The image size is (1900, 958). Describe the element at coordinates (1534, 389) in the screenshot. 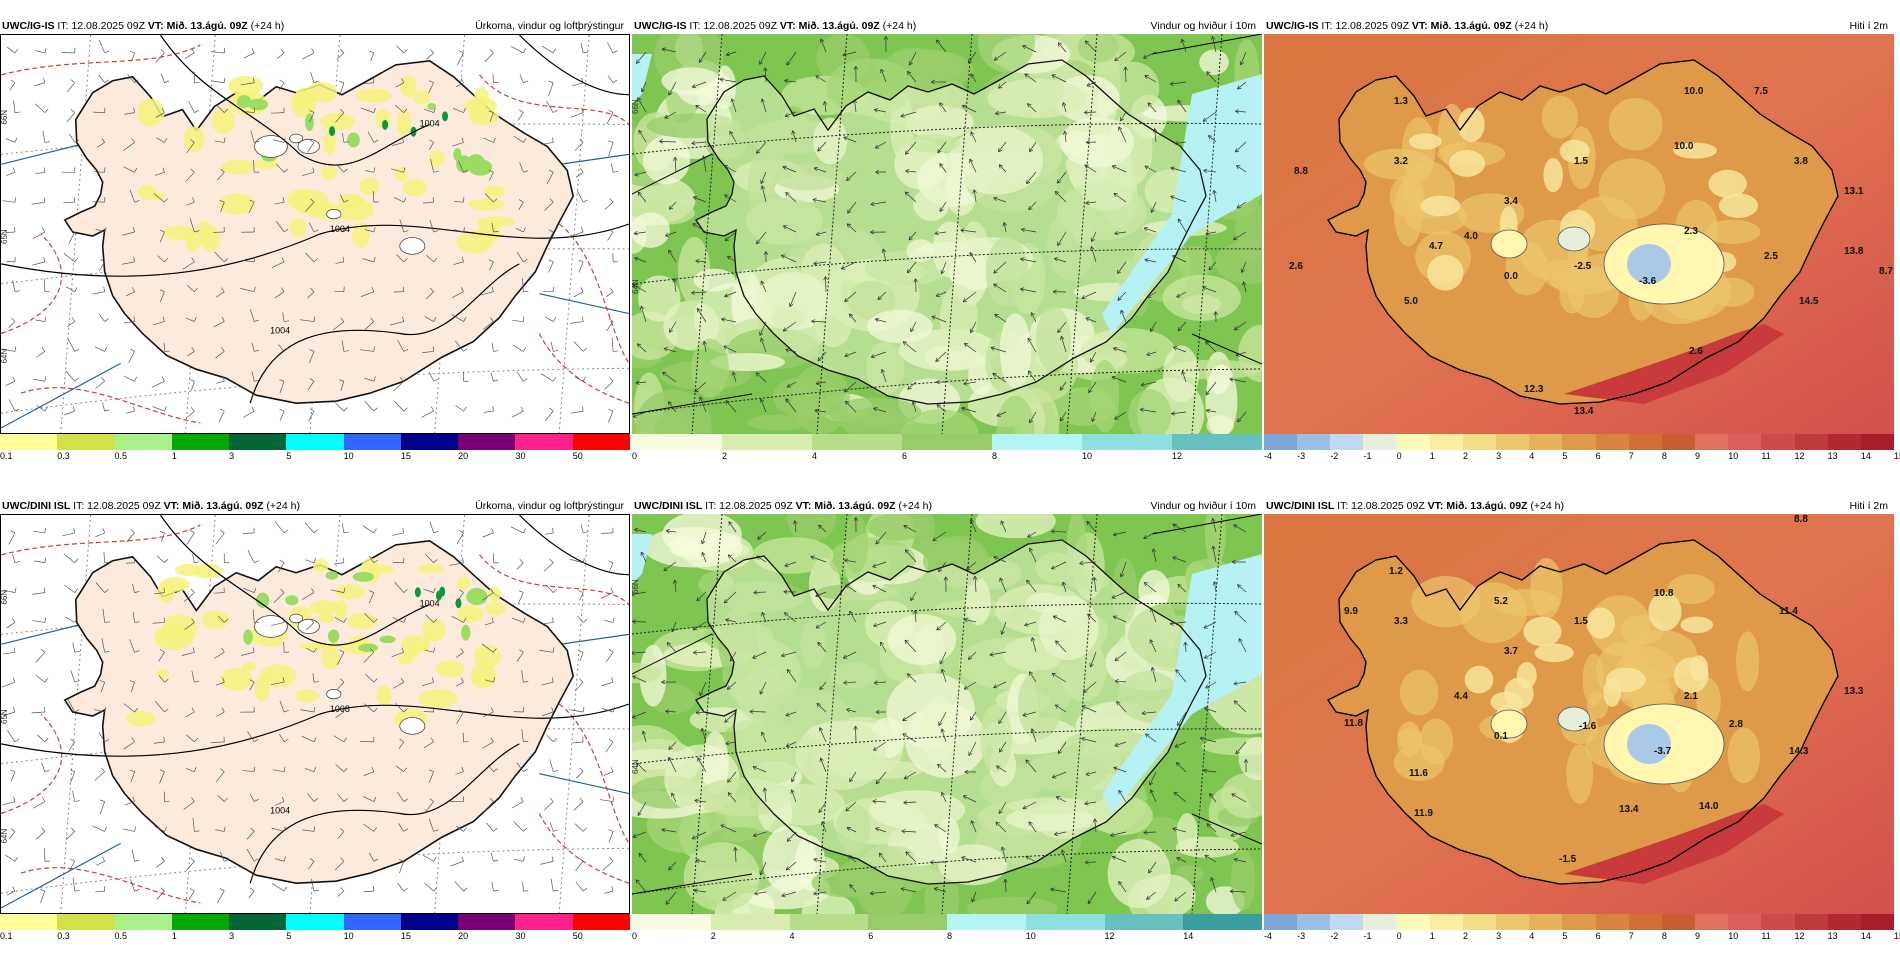

I see `temperature-value-label: 12.3` at that location.